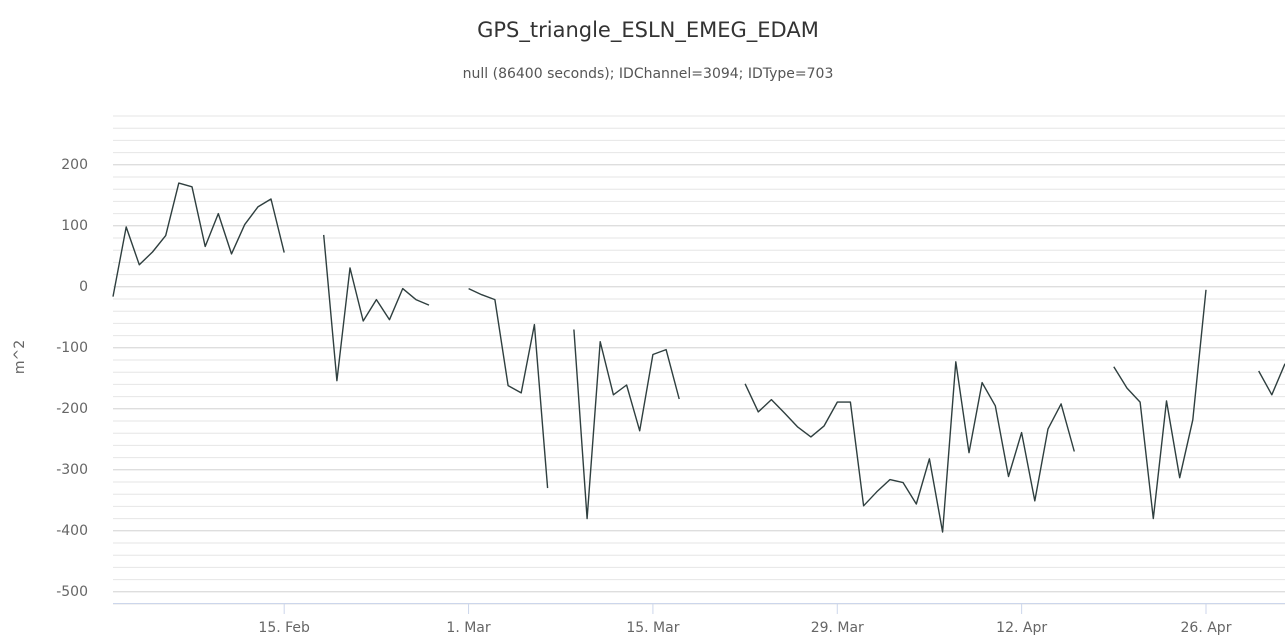 This screenshot has height=637, width=1285. I want to click on y-tick-label: 100, so click(74, 226).